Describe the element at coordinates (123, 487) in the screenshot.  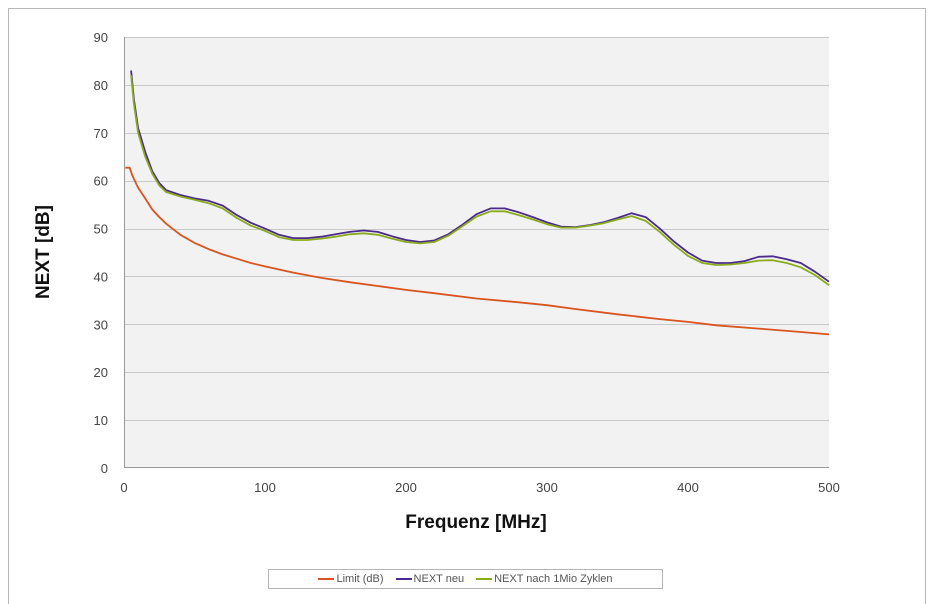
I see `x-tick-label: 0` at that location.